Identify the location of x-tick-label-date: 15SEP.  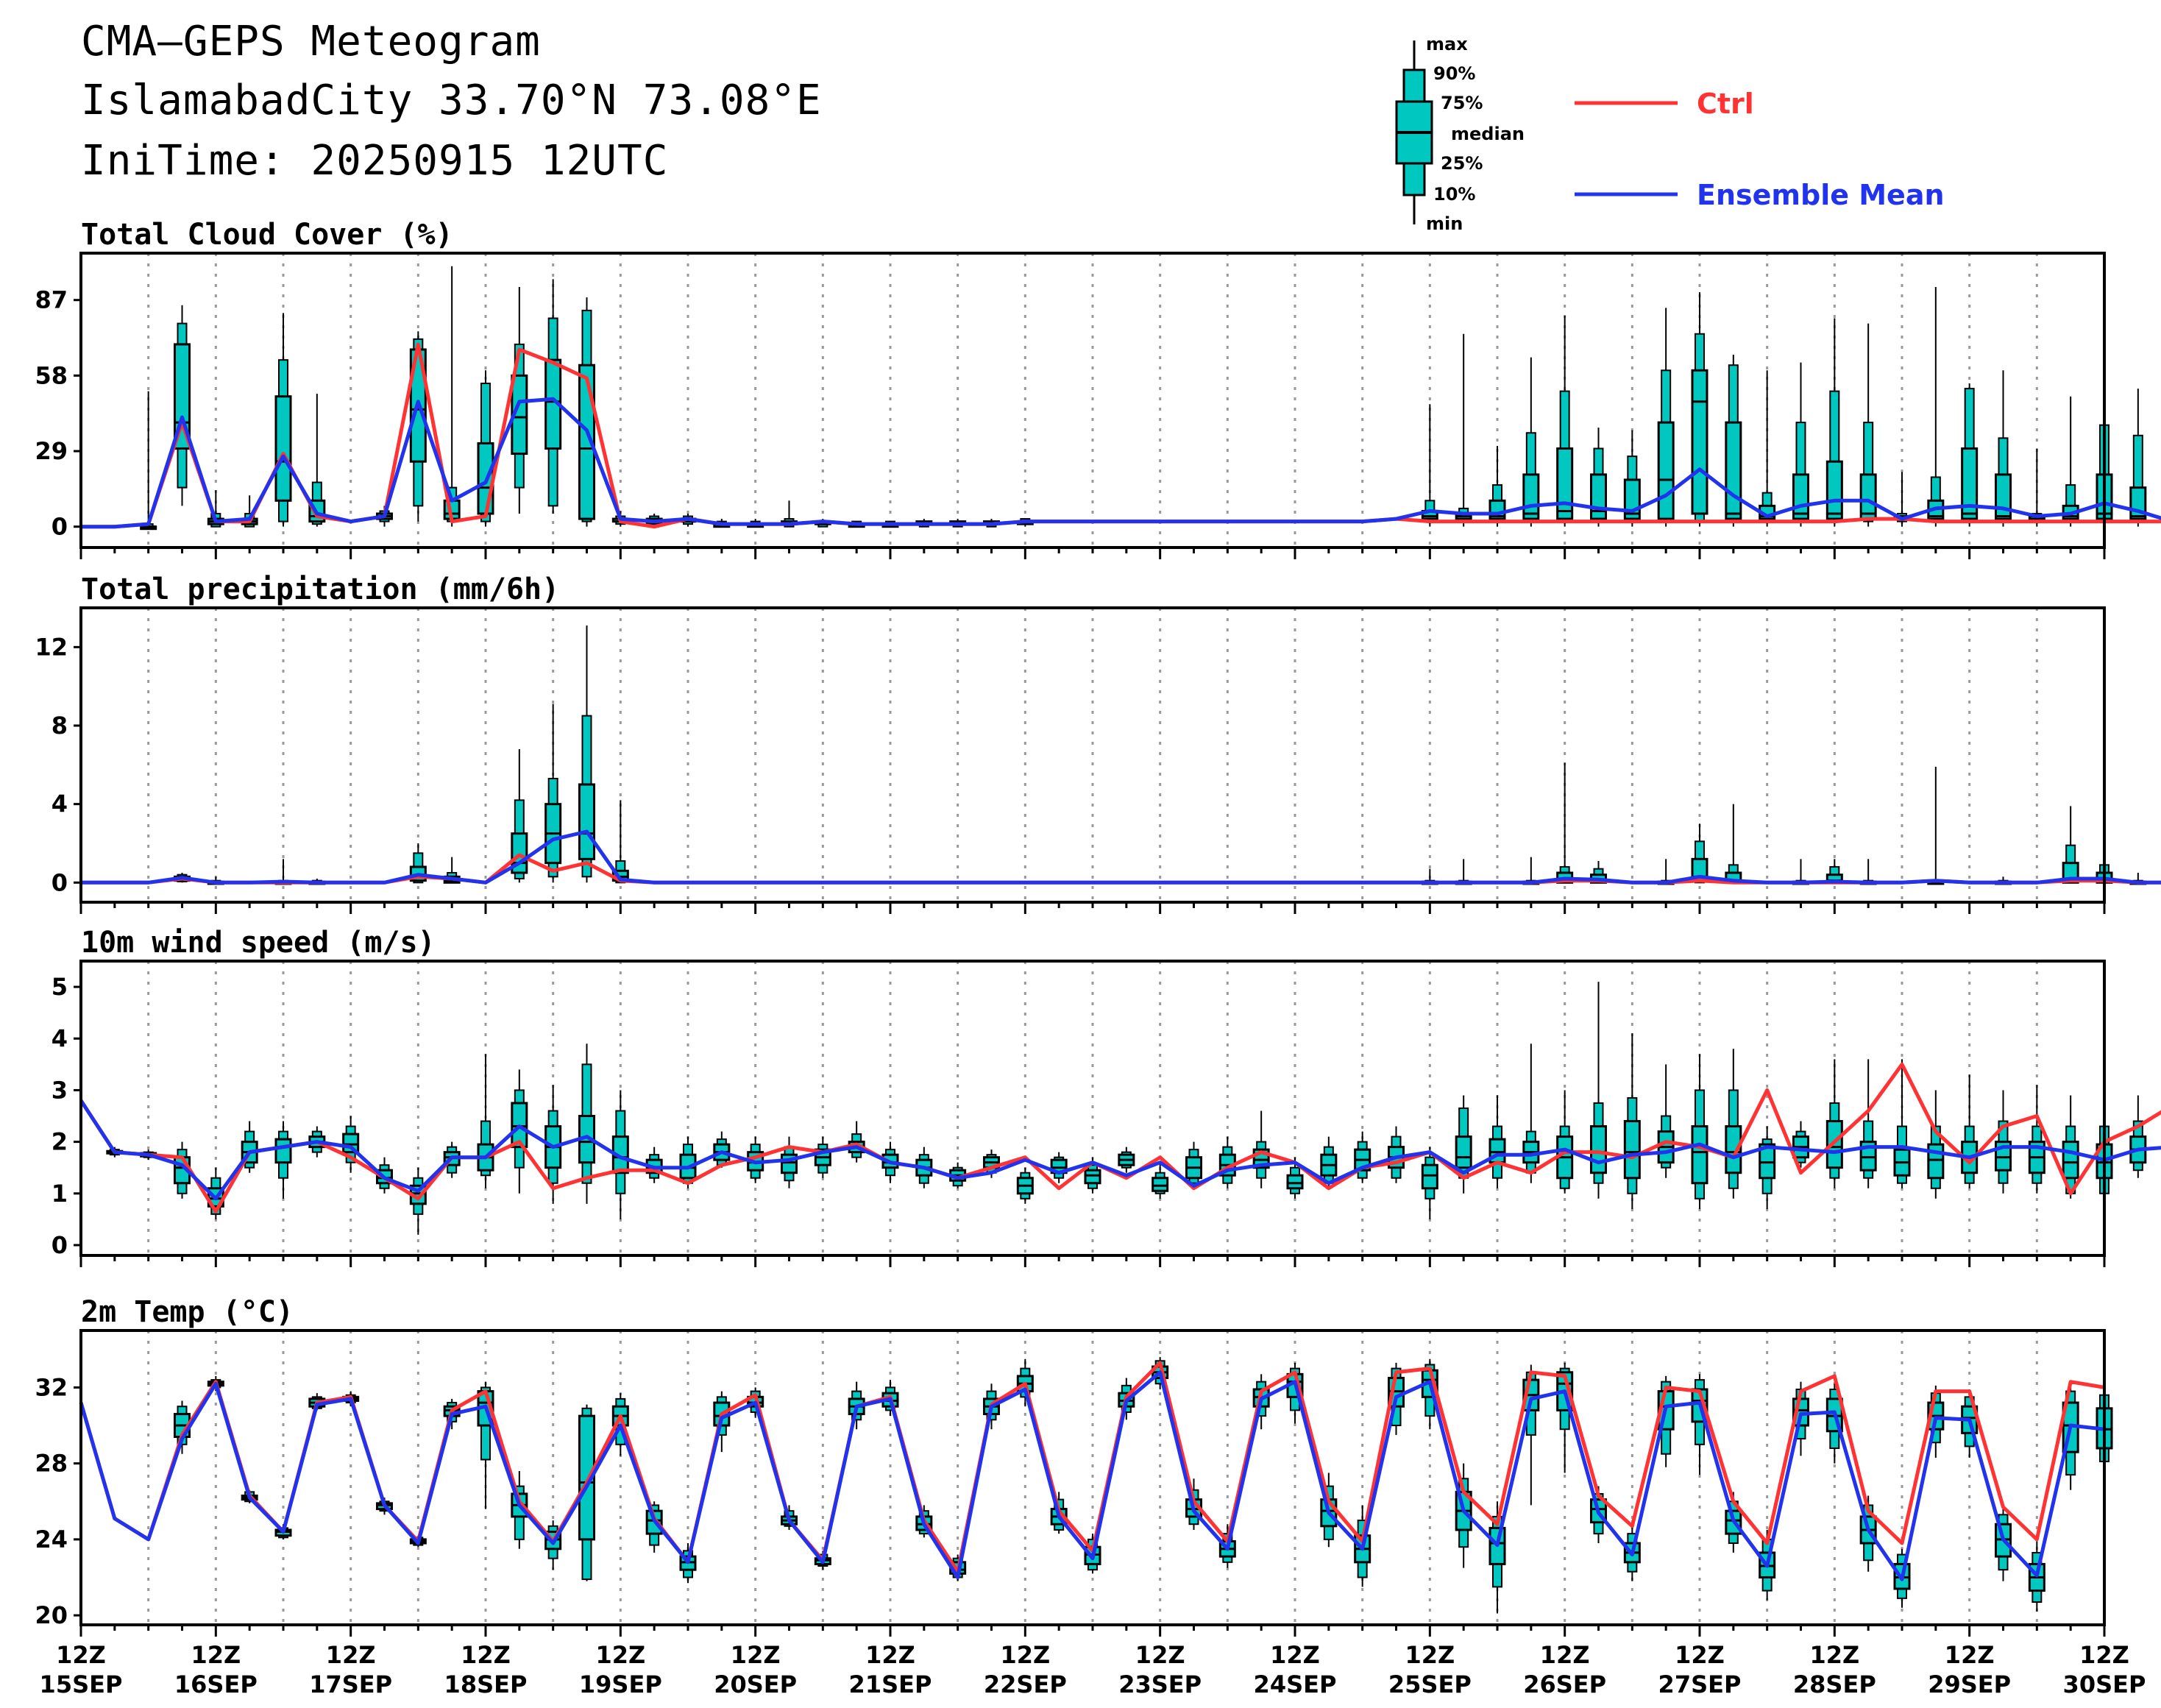
(81, 1684).